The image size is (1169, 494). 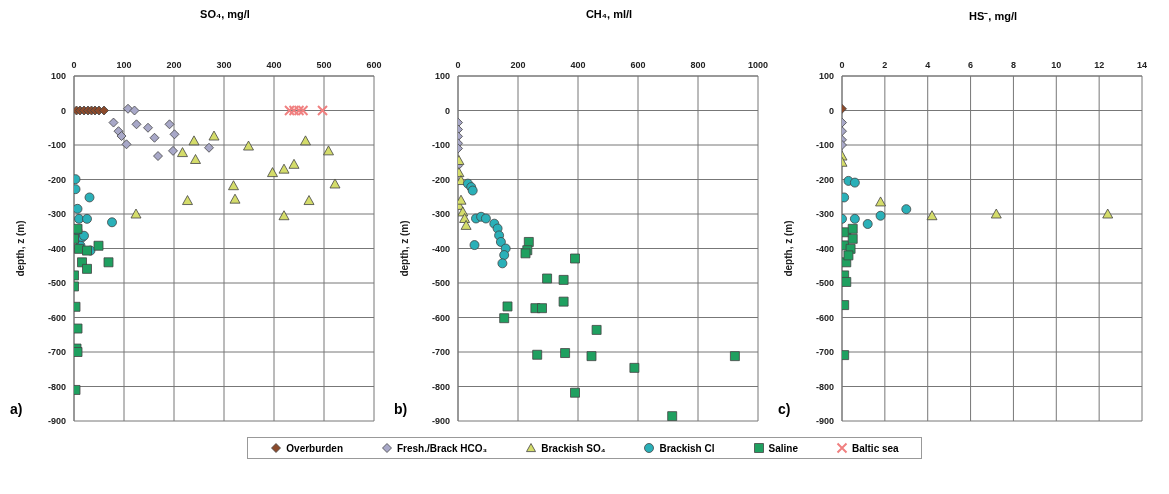 What do you see at coordinates (224, 65) in the screenshot?
I see `x-tick-label: 300` at bounding box center [224, 65].